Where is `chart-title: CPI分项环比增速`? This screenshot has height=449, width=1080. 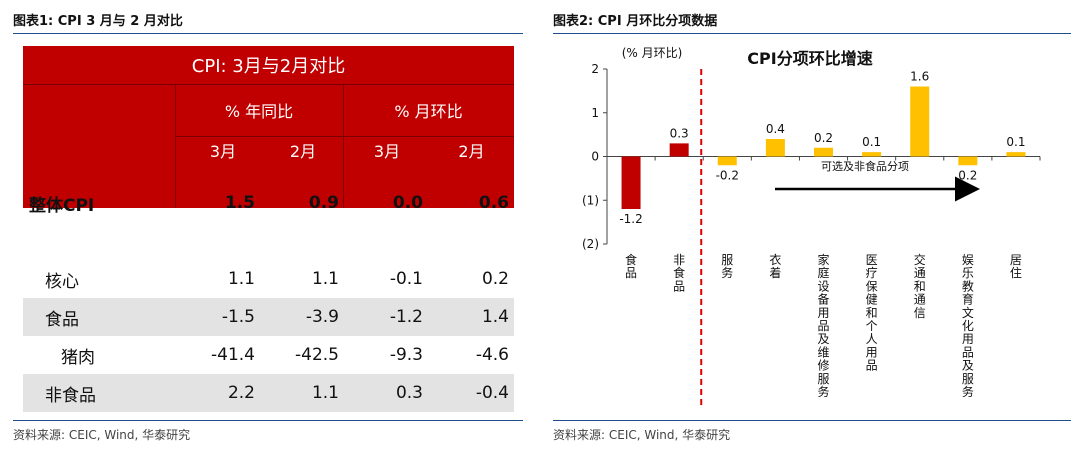
chart-title: CPI分项环比增速 is located at coordinates (809, 58).